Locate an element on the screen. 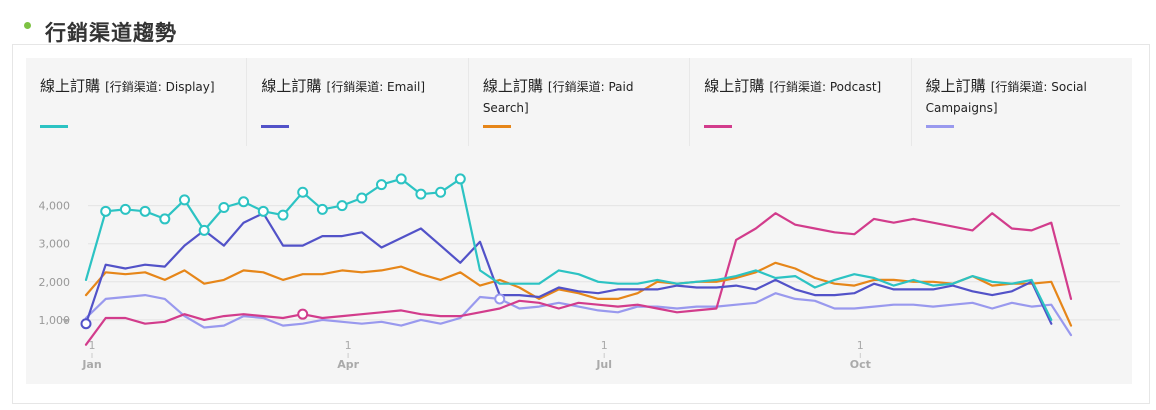 Image resolution: width=1156 pixels, height=410 pixels. panel-header: 行銷渠道趨勢 is located at coordinates (100, 32).